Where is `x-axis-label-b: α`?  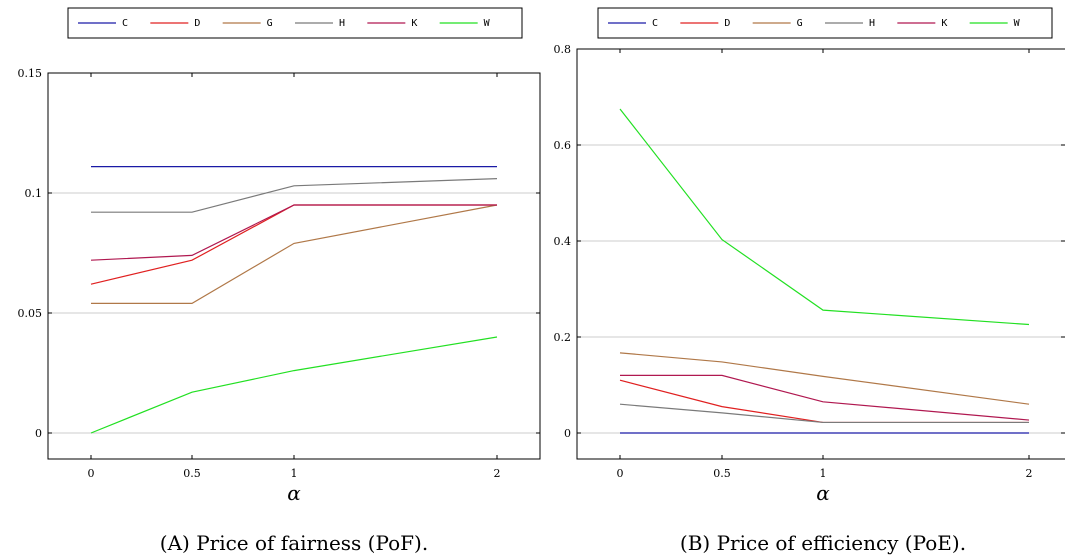
x-axis-label-b: α is located at coordinates (823, 493).